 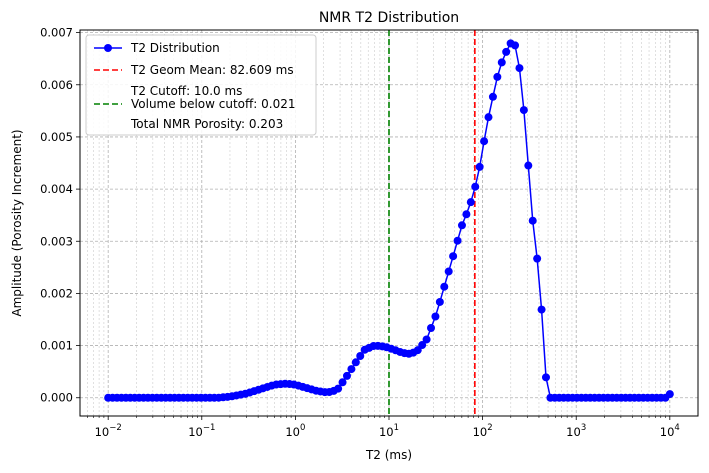 What do you see at coordinates (60, 215) in the screenshot?
I see `y-axis-ticks: 0.000 0.001 0.002 0.003 0.004 0.005 0.006 0.007` at bounding box center [60, 215].